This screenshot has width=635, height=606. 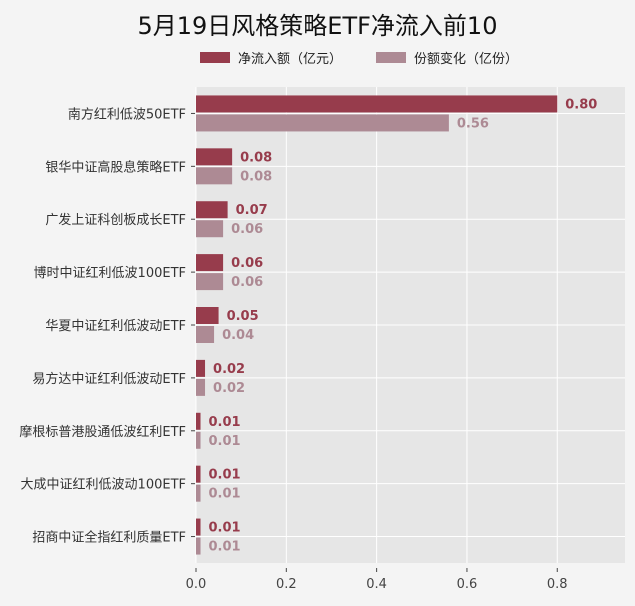 I want to click on category-label: 华夏中证红利低波动ETF, so click(x=115, y=326).